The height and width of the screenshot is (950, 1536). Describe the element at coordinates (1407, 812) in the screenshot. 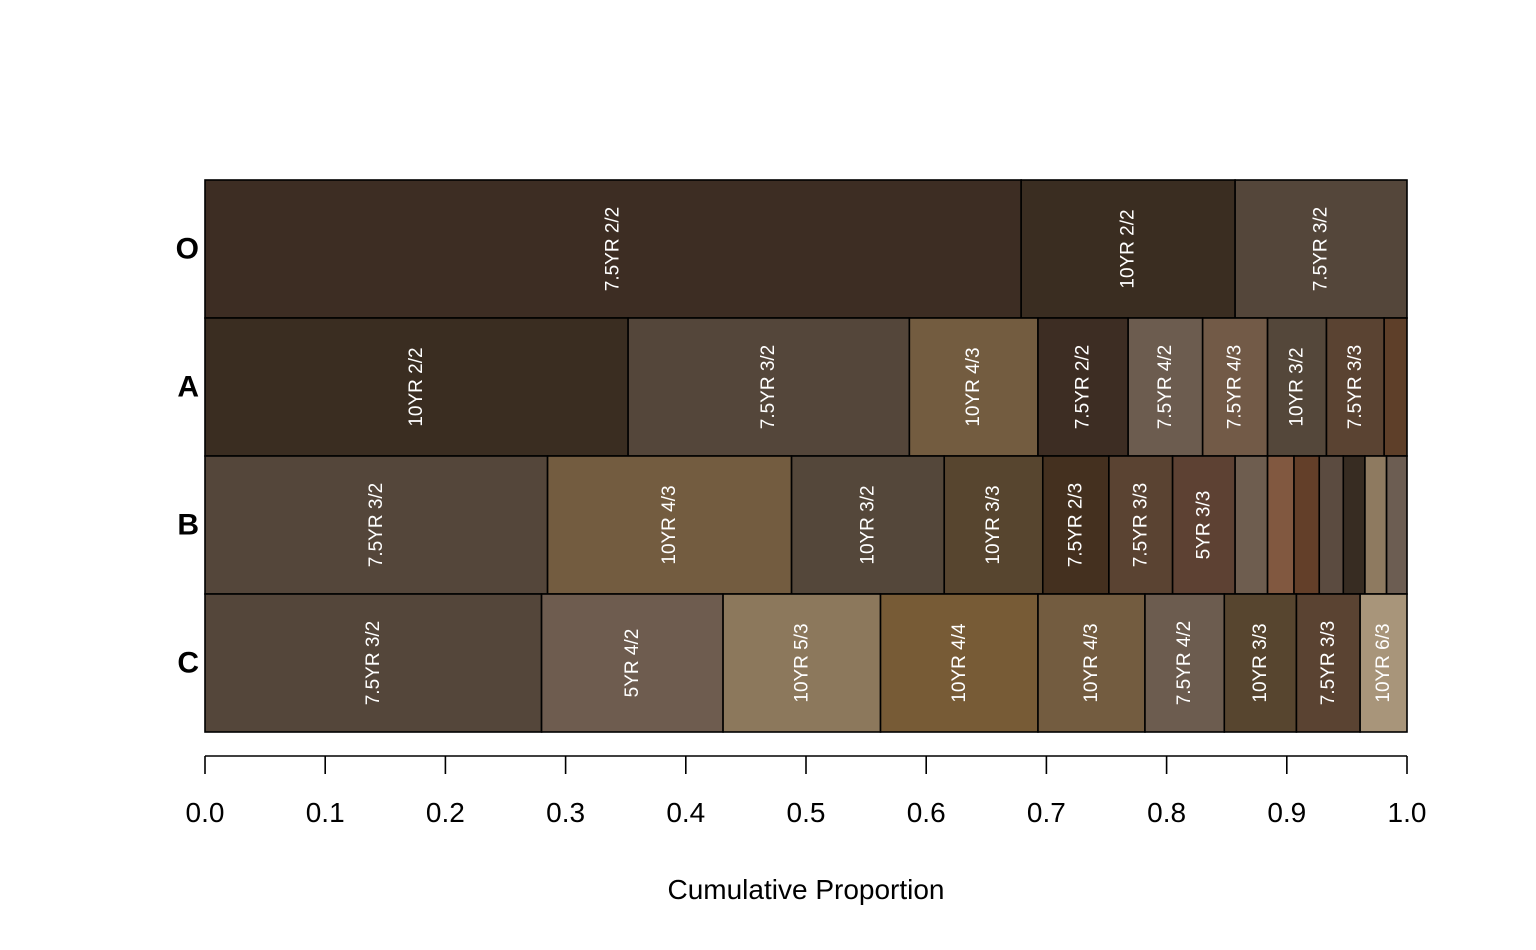

I see `x-tick-label: 1.0` at that location.